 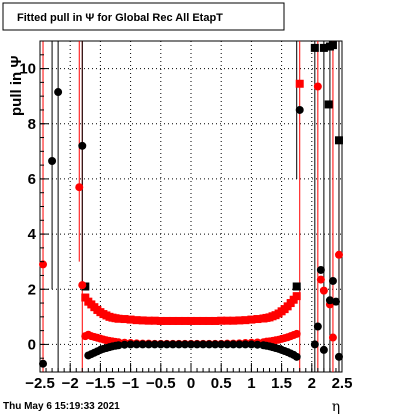 What do you see at coordinates (161, 383) in the screenshot?
I see `x-tick-label: −0.5` at bounding box center [161, 383].